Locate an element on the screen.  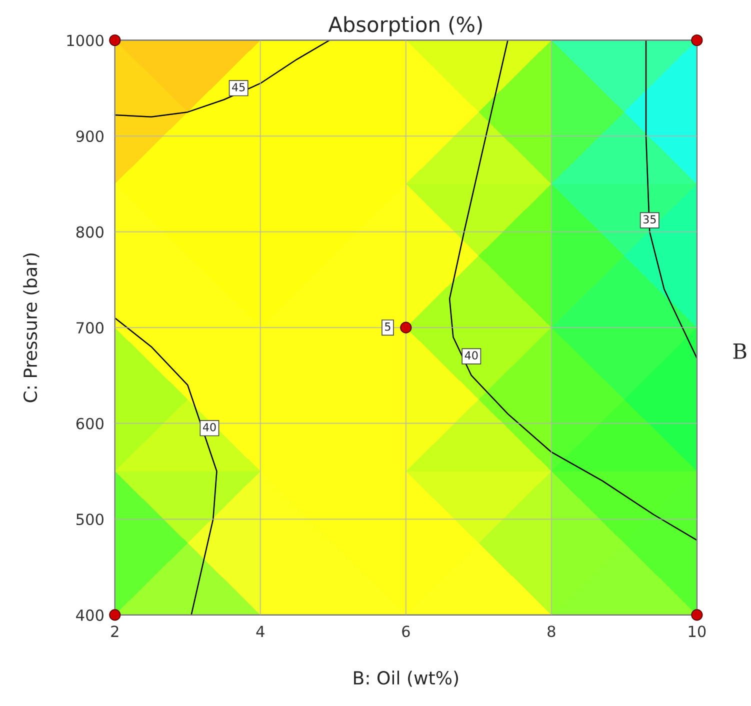
y-tick-label: 500 is located at coordinates (90, 520).